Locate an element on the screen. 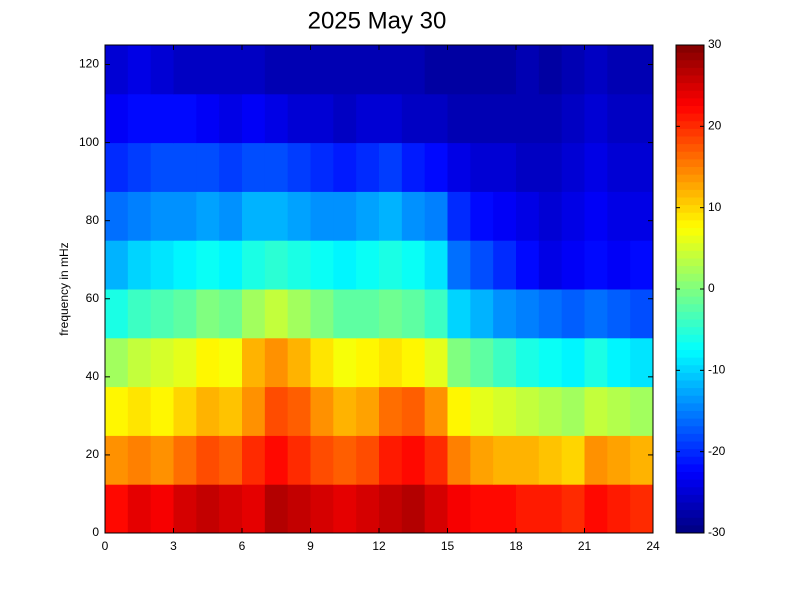 Image resolution: width=801 pixels, height=600 pixels. x-tick-label: 6 is located at coordinates (242, 546).